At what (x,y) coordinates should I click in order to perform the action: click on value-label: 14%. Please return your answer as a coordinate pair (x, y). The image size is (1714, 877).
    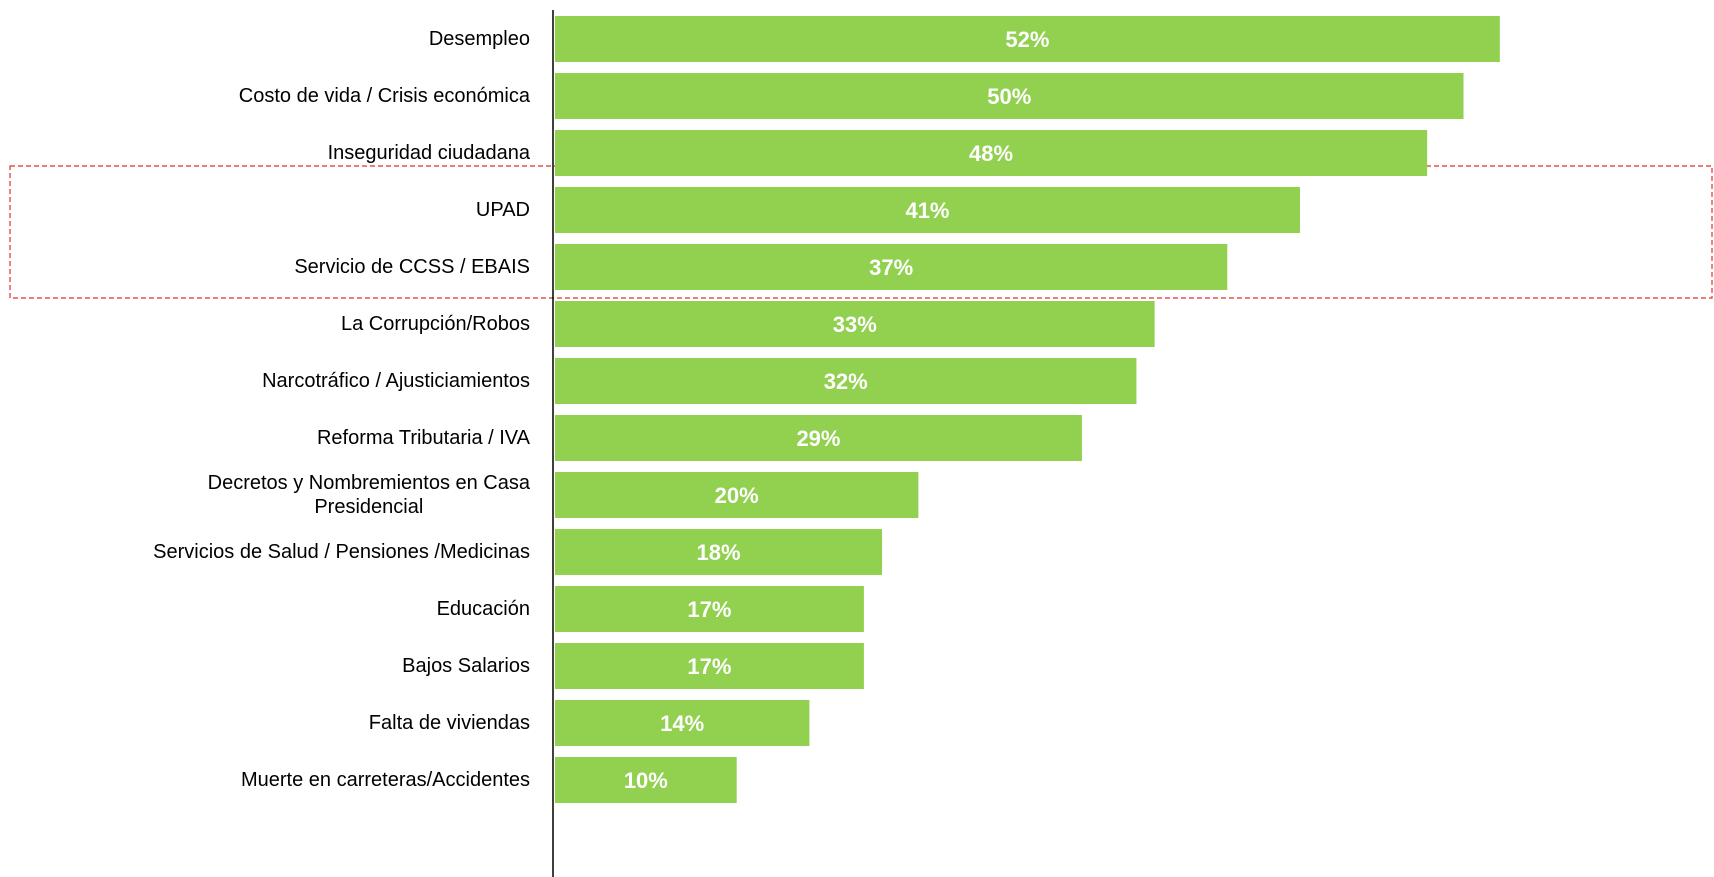
    Looking at the image, I should click on (682, 723).